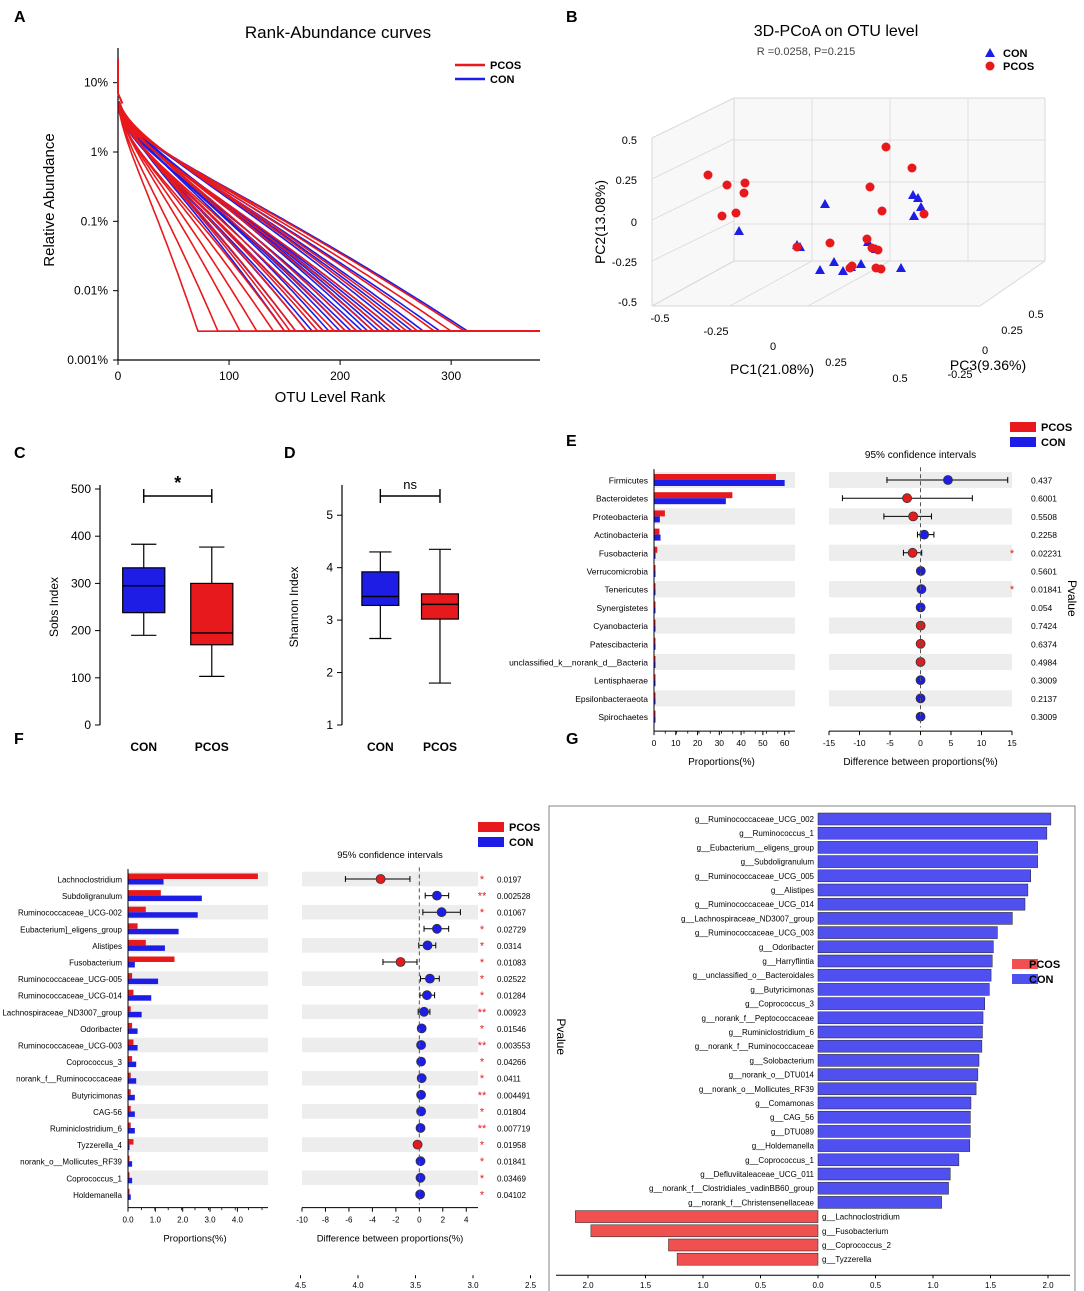  I want to click on panel-a-y-tick-label: 0.01%, so click(91, 291).